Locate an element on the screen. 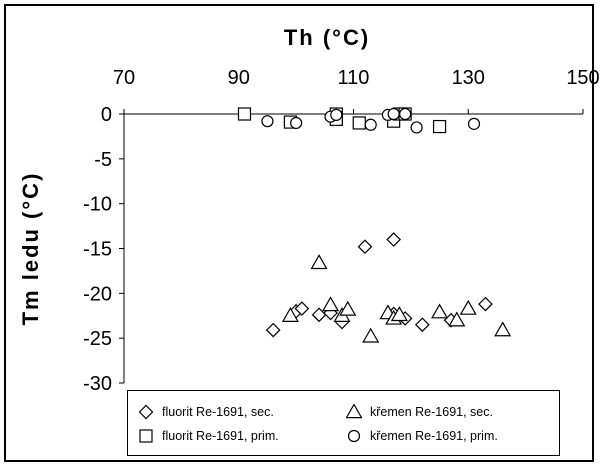 The width and height of the screenshot is (600, 468). diamond-legend-marker is located at coordinates (146, 412).